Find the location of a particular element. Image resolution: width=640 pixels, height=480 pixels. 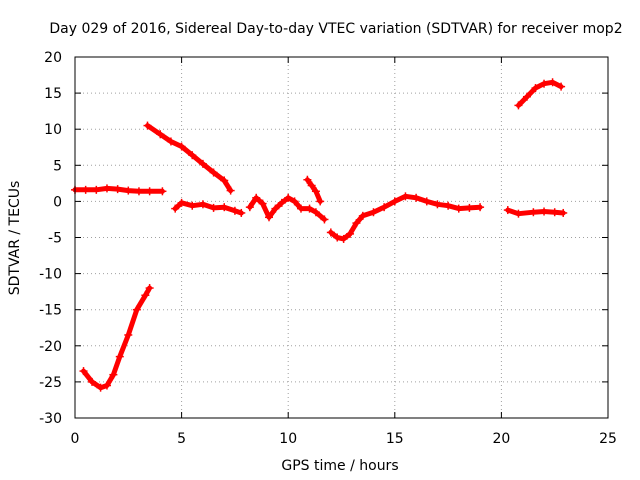

y-tick-label: -25 is located at coordinates (50, 383).